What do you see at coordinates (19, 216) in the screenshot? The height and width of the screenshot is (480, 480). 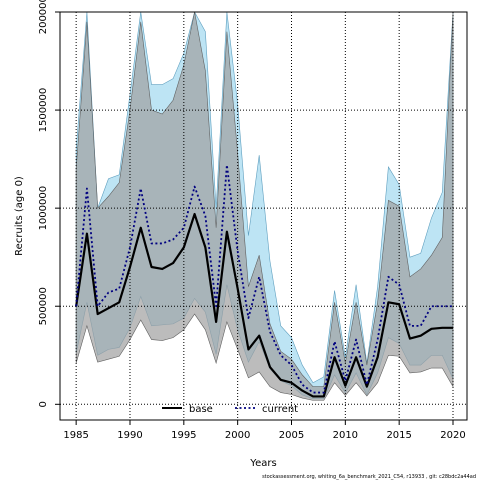 I see `y-axis-title: Recruits (age 0)` at bounding box center [19, 216].